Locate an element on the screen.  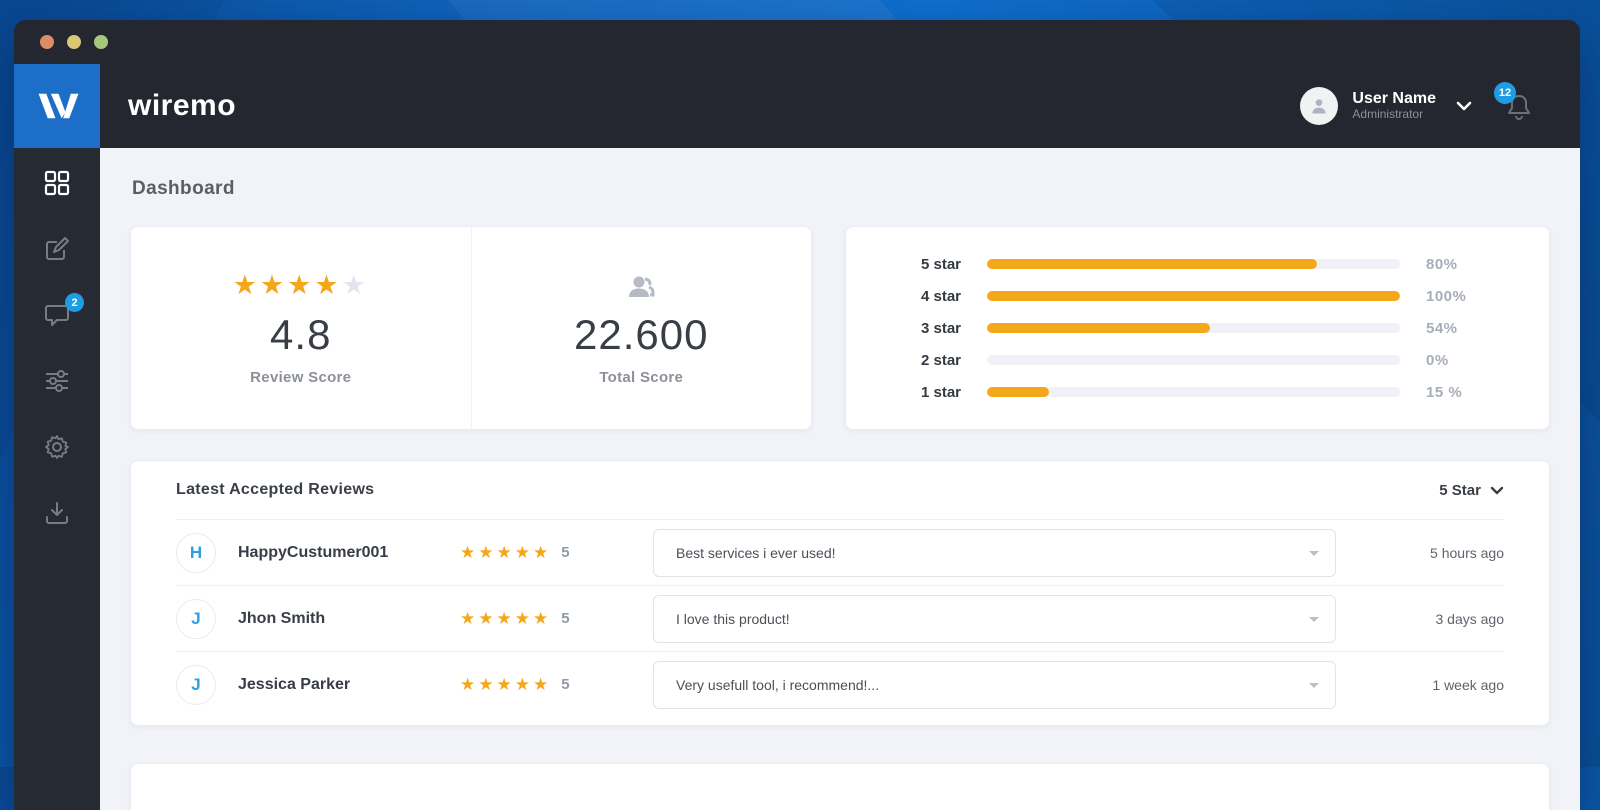
total-score-panel: 22.600 Total Score is located at coordinates (642, 328).